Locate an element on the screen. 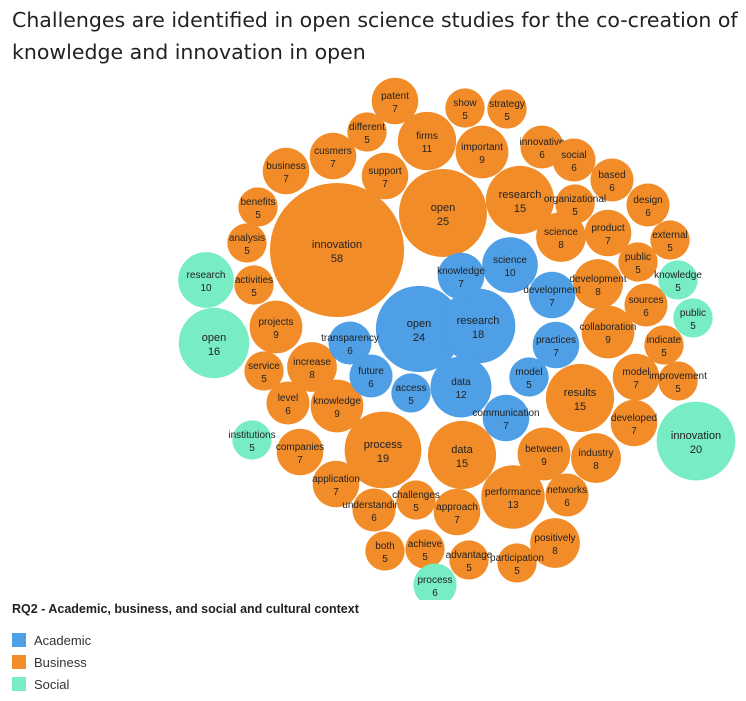 The image size is (746, 701). bubble-business-collaboration: collaboration 9 is located at coordinates (608, 332).